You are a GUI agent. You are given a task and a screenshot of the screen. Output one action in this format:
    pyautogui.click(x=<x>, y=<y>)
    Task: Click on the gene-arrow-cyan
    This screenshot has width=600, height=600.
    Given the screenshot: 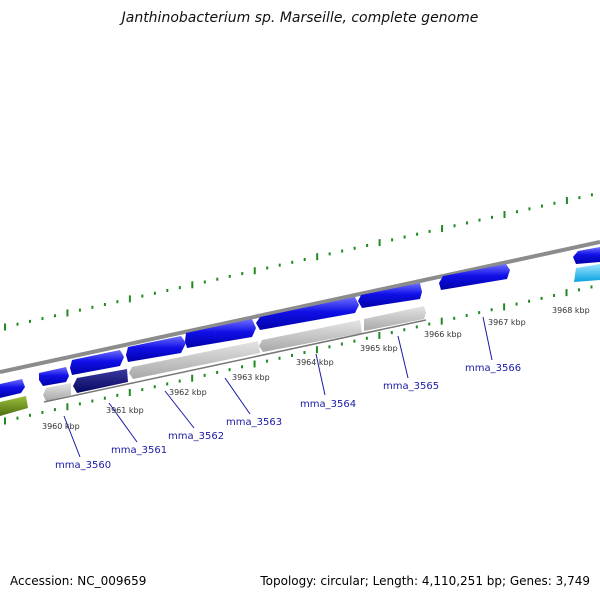 What is the action you would take?
    pyautogui.click(x=587, y=273)
    